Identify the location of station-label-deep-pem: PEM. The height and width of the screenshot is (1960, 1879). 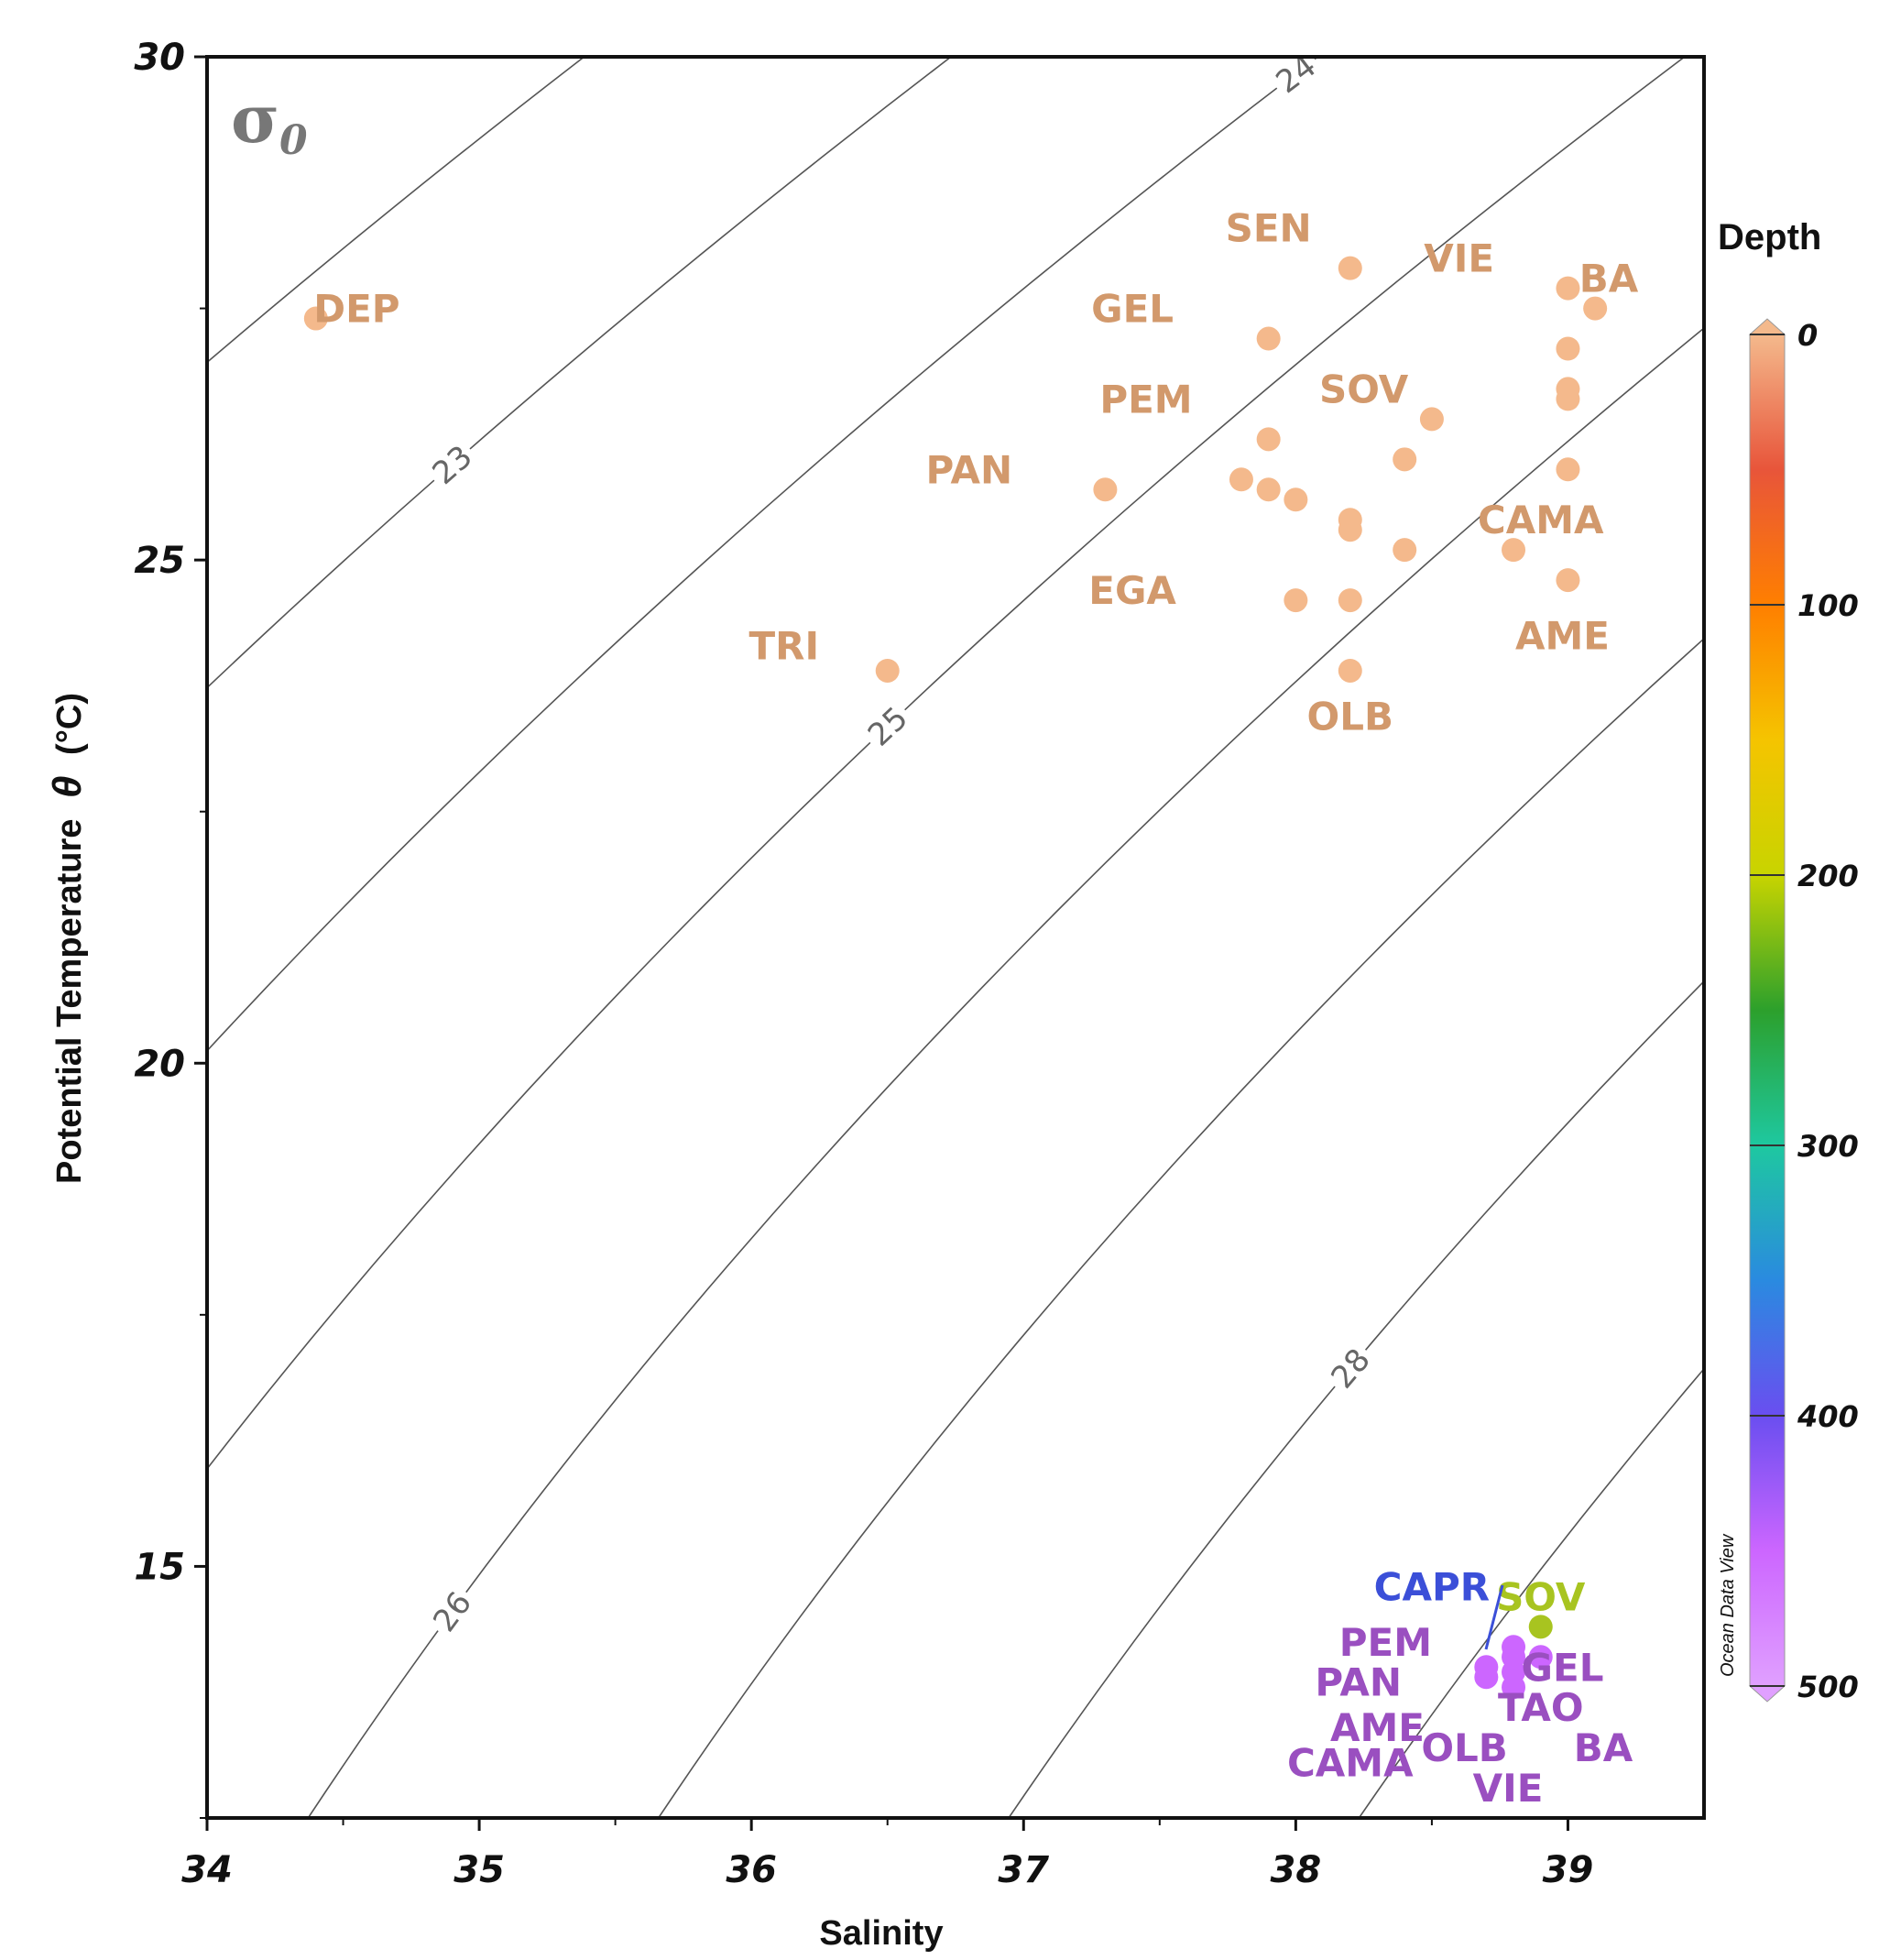
(1386, 1642).